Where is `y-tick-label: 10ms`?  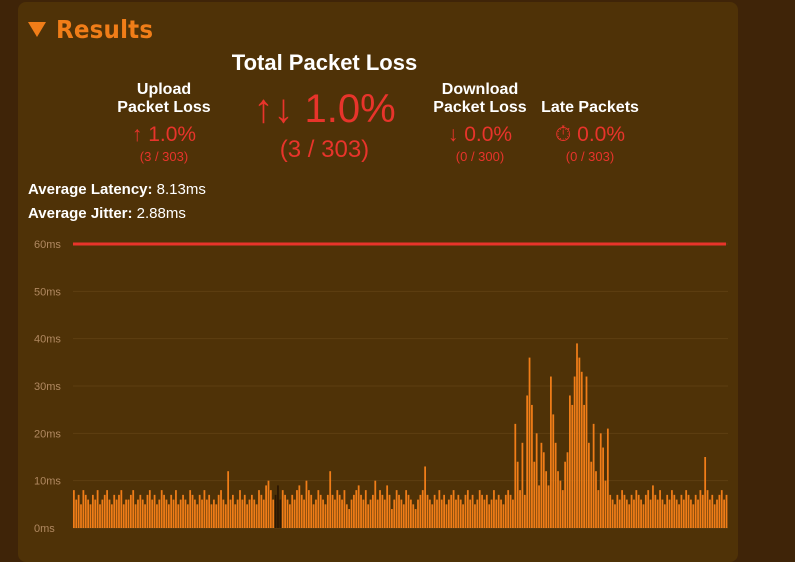 y-tick-label: 10ms is located at coordinates (47, 482).